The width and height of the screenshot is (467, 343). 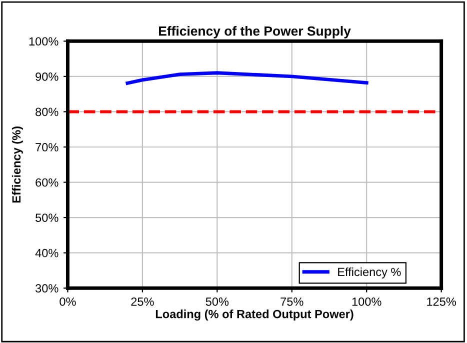 I want to click on y-tick-label: 100%, so click(x=43, y=41).